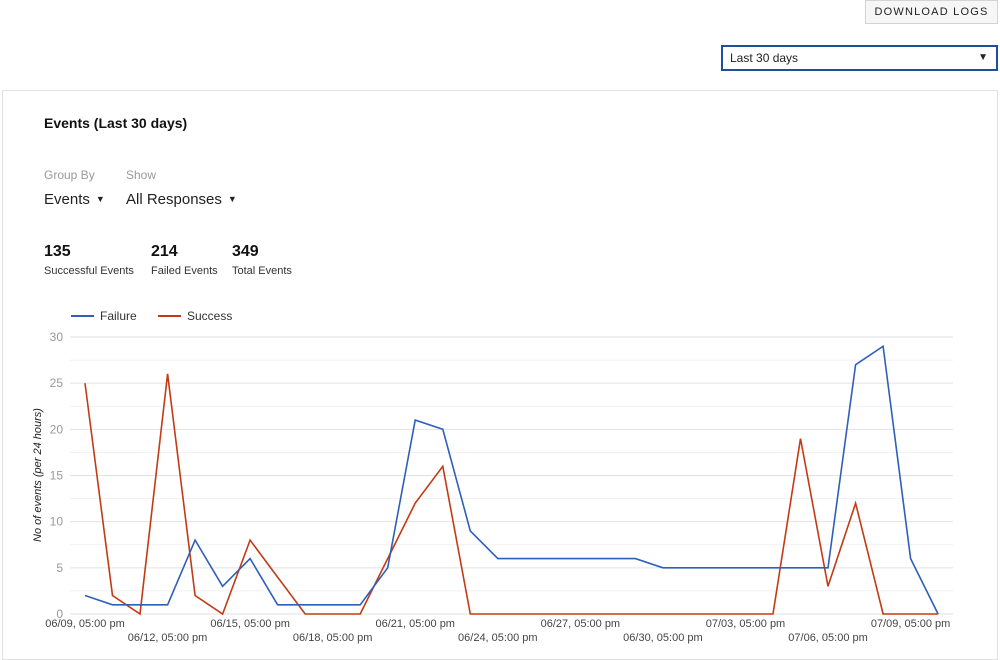 This screenshot has height=660, width=1000. Describe the element at coordinates (210, 316) in the screenshot. I see `legend-label-success: Success` at that location.